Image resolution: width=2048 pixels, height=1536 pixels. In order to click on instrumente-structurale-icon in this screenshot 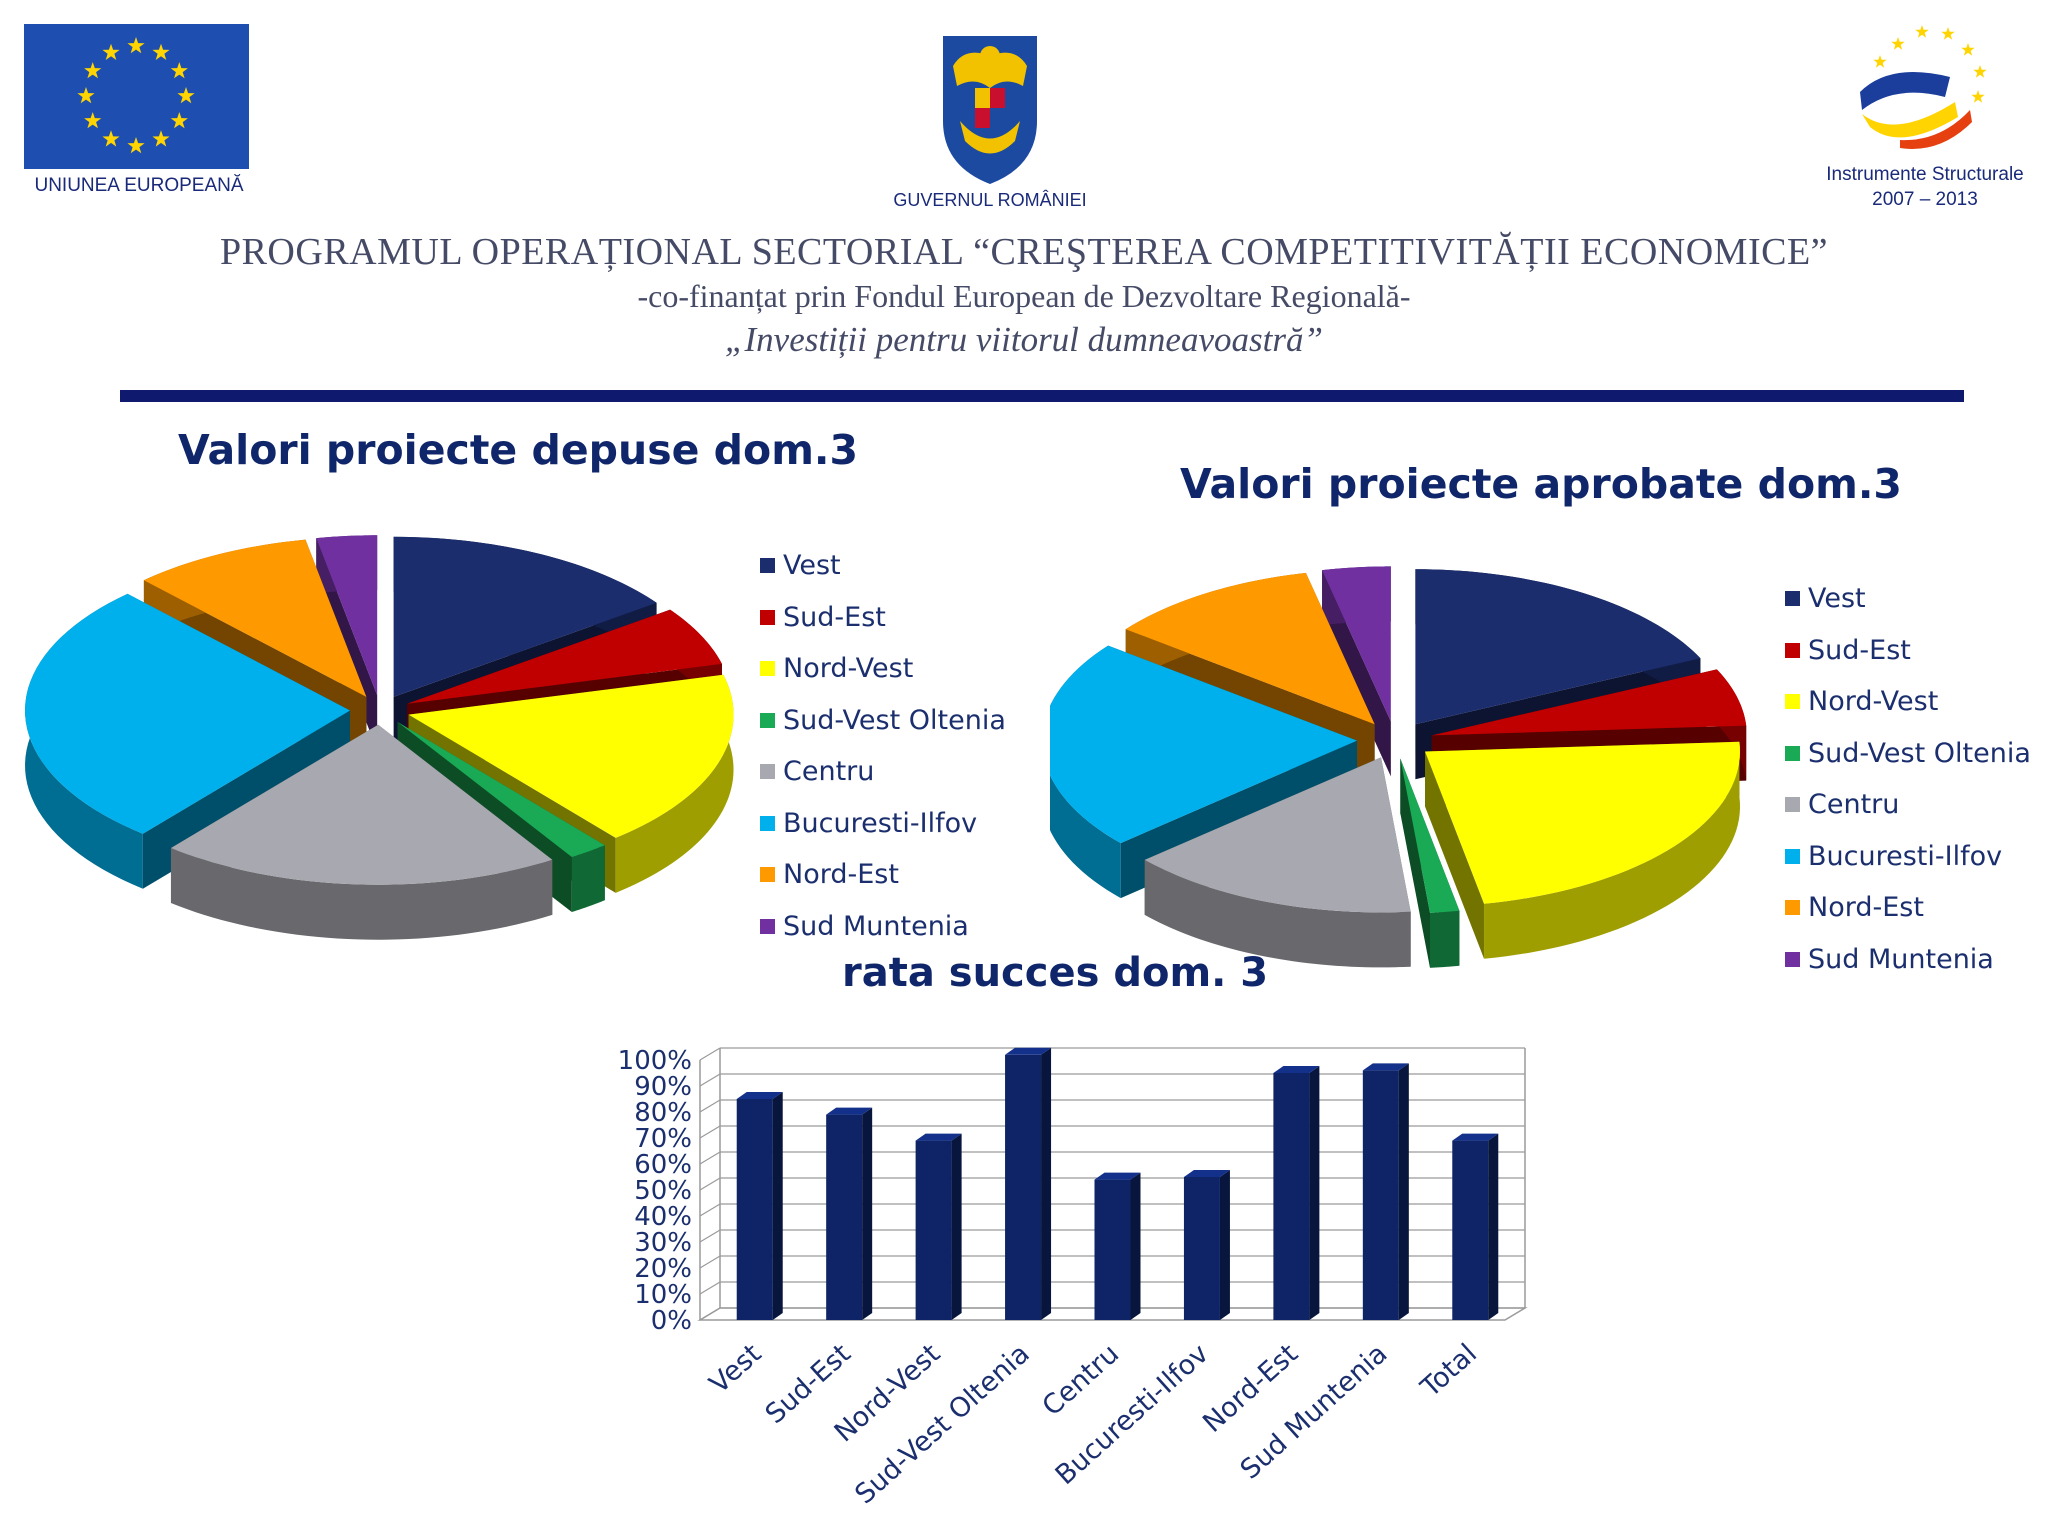, I will do `click(1923, 87)`.